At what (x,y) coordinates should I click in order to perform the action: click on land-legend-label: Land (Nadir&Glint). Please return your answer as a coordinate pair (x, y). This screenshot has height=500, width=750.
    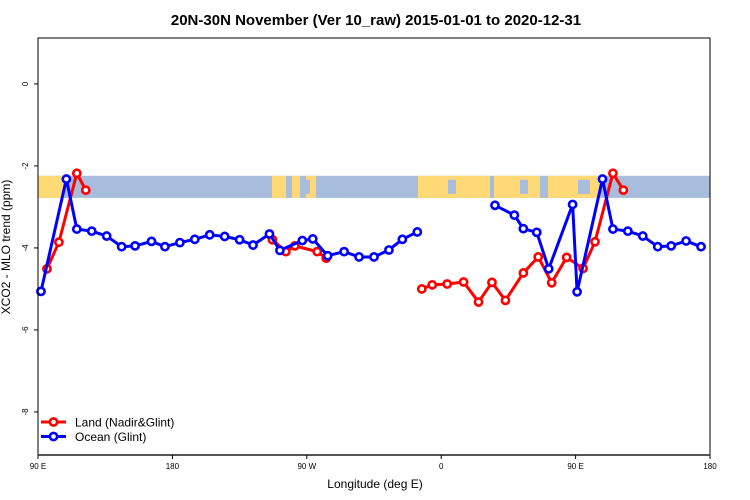
    Looking at the image, I should click on (124, 423).